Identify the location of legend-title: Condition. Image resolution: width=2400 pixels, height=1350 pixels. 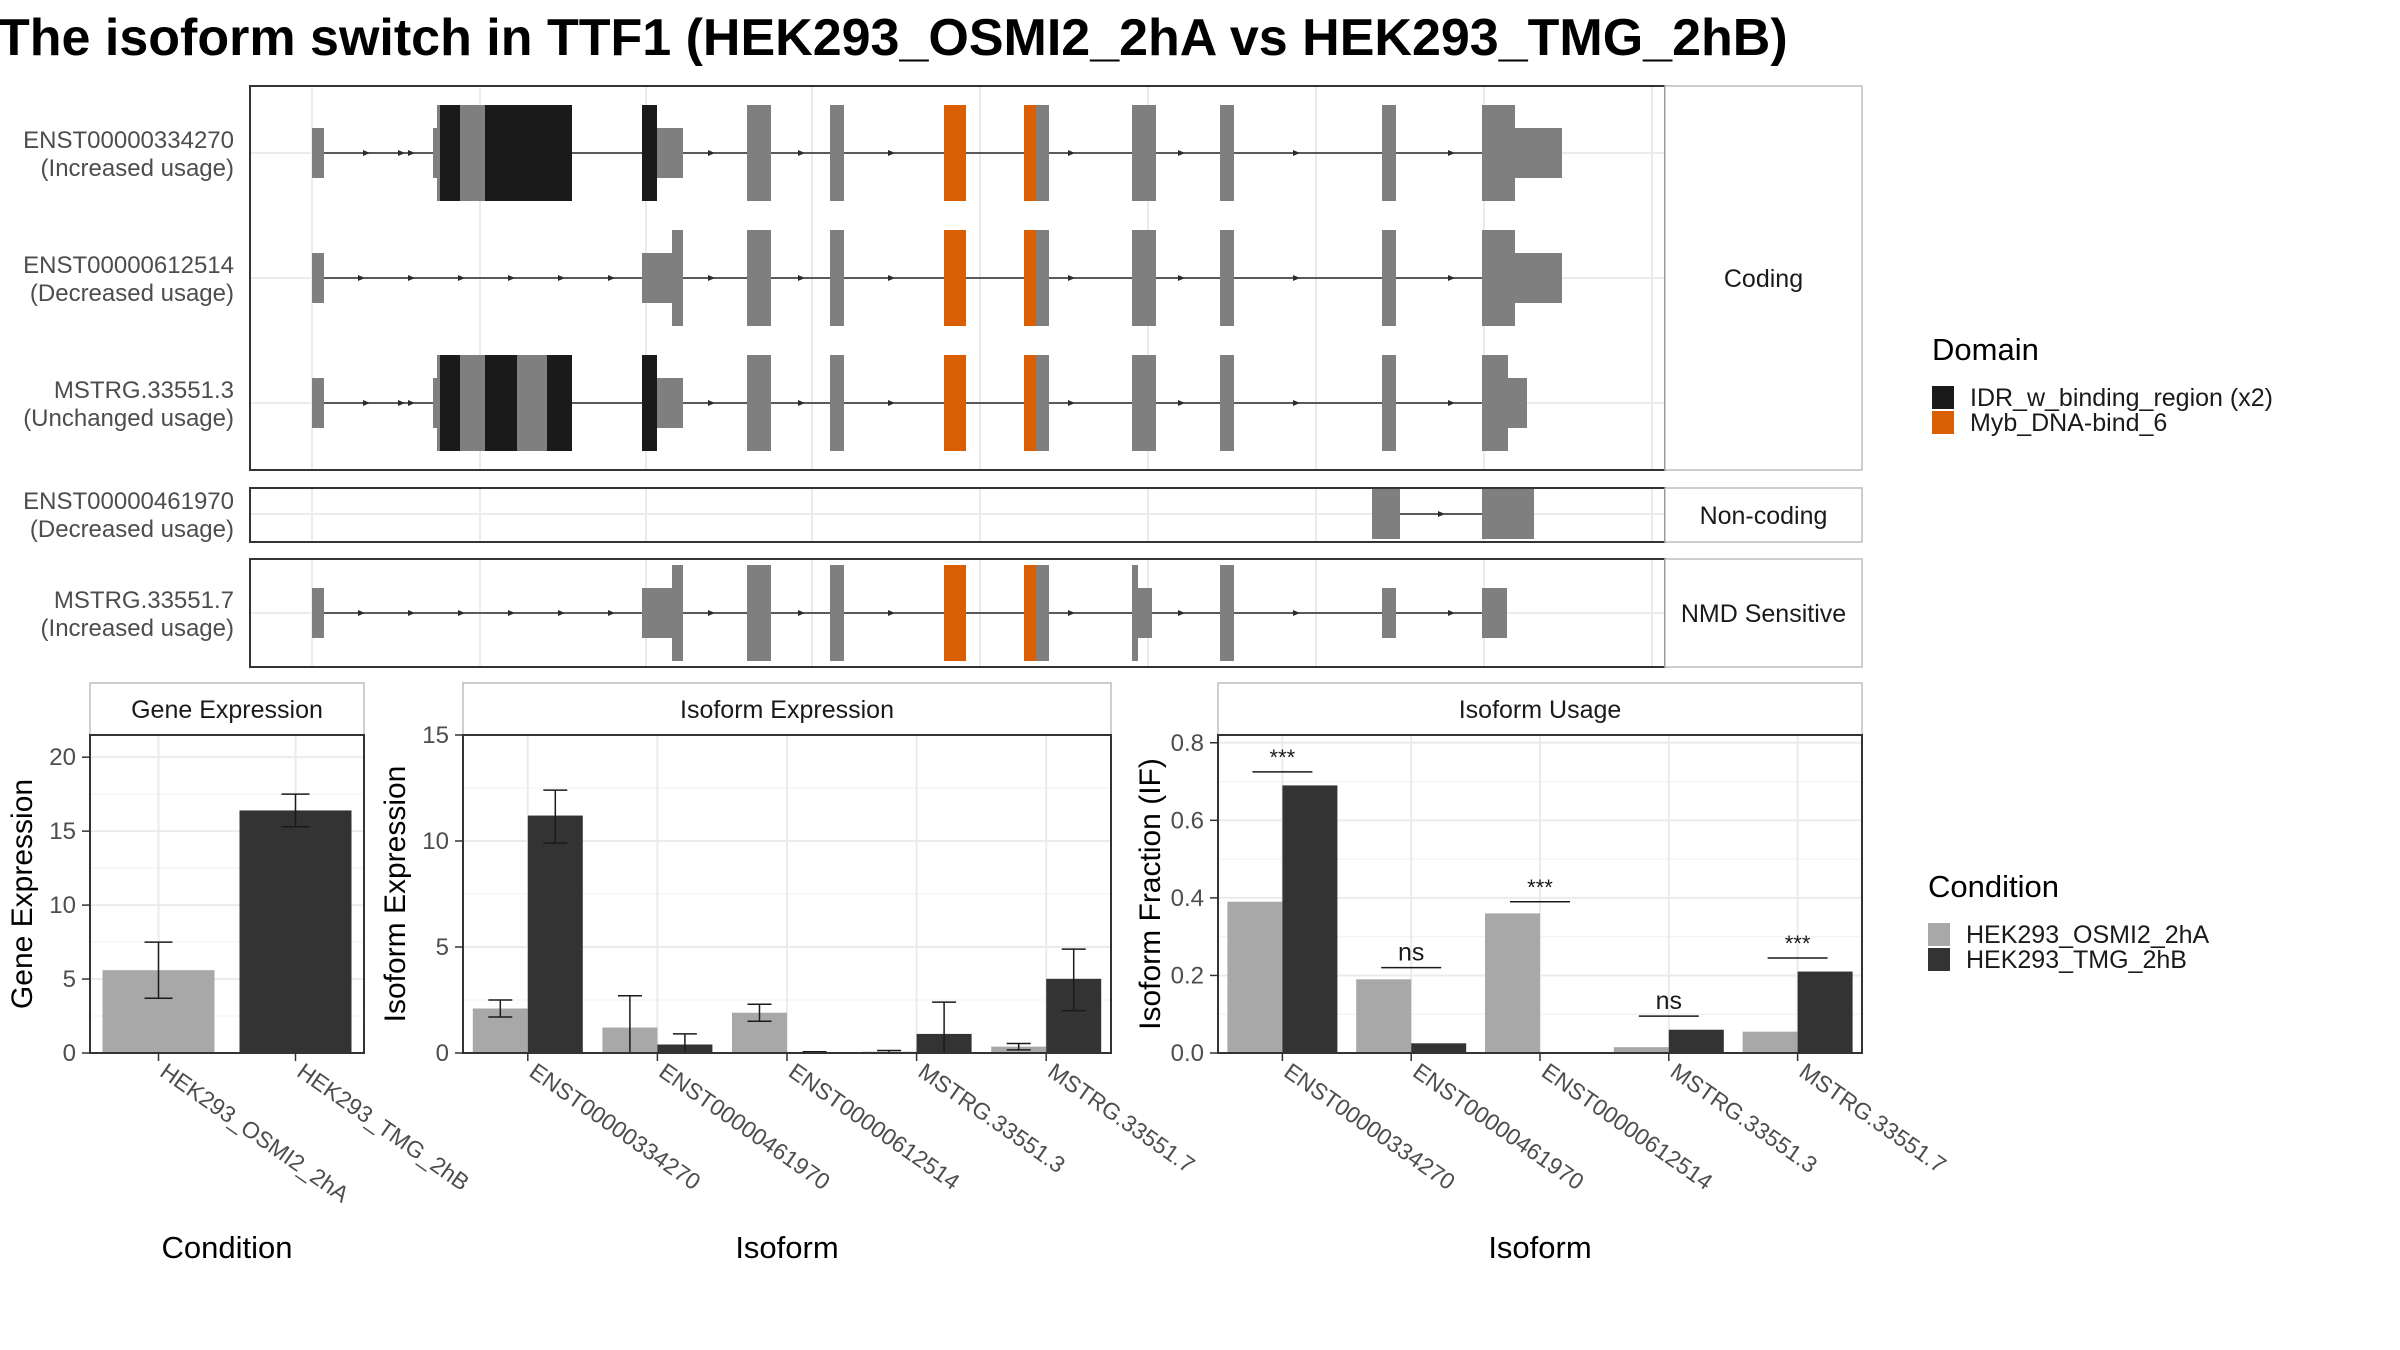
(1993, 886).